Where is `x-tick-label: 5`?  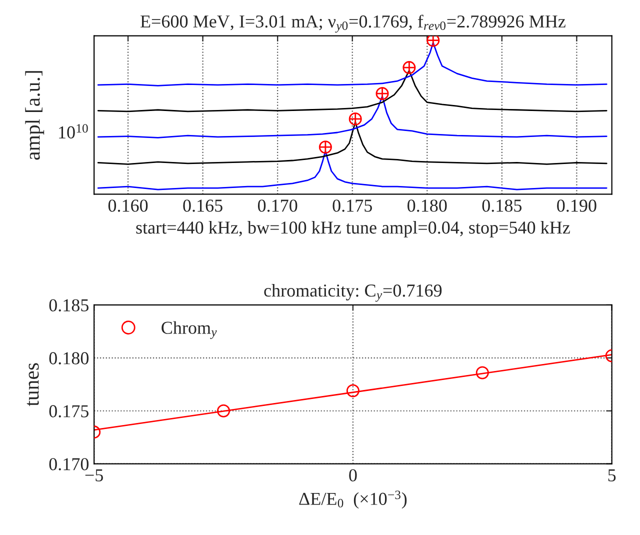 x-tick-label: 5 is located at coordinates (612, 475).